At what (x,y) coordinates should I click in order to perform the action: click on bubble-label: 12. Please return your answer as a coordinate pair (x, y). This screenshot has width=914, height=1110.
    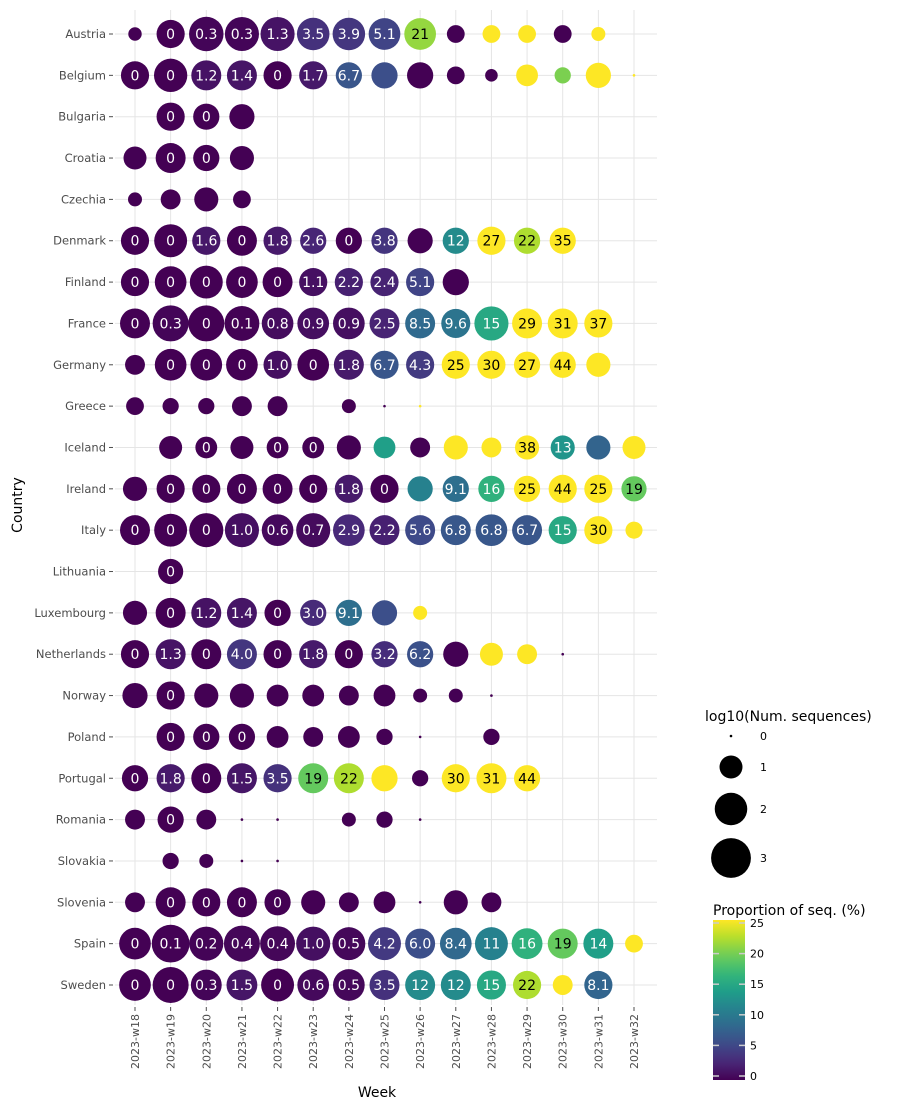
    Looking at the image, I should click on (420, 986).